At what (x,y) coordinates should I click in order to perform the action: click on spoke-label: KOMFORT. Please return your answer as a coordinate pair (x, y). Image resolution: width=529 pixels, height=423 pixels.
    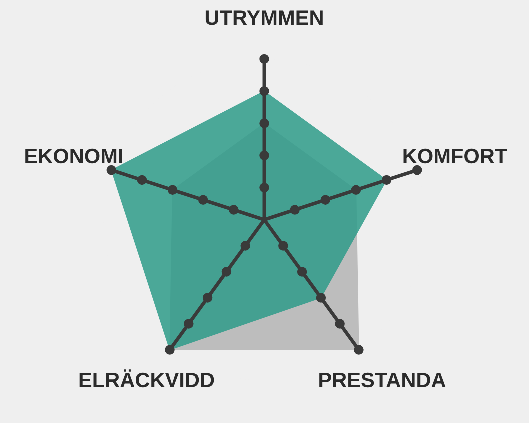
    Looking at the image, I should click on (456, 156).